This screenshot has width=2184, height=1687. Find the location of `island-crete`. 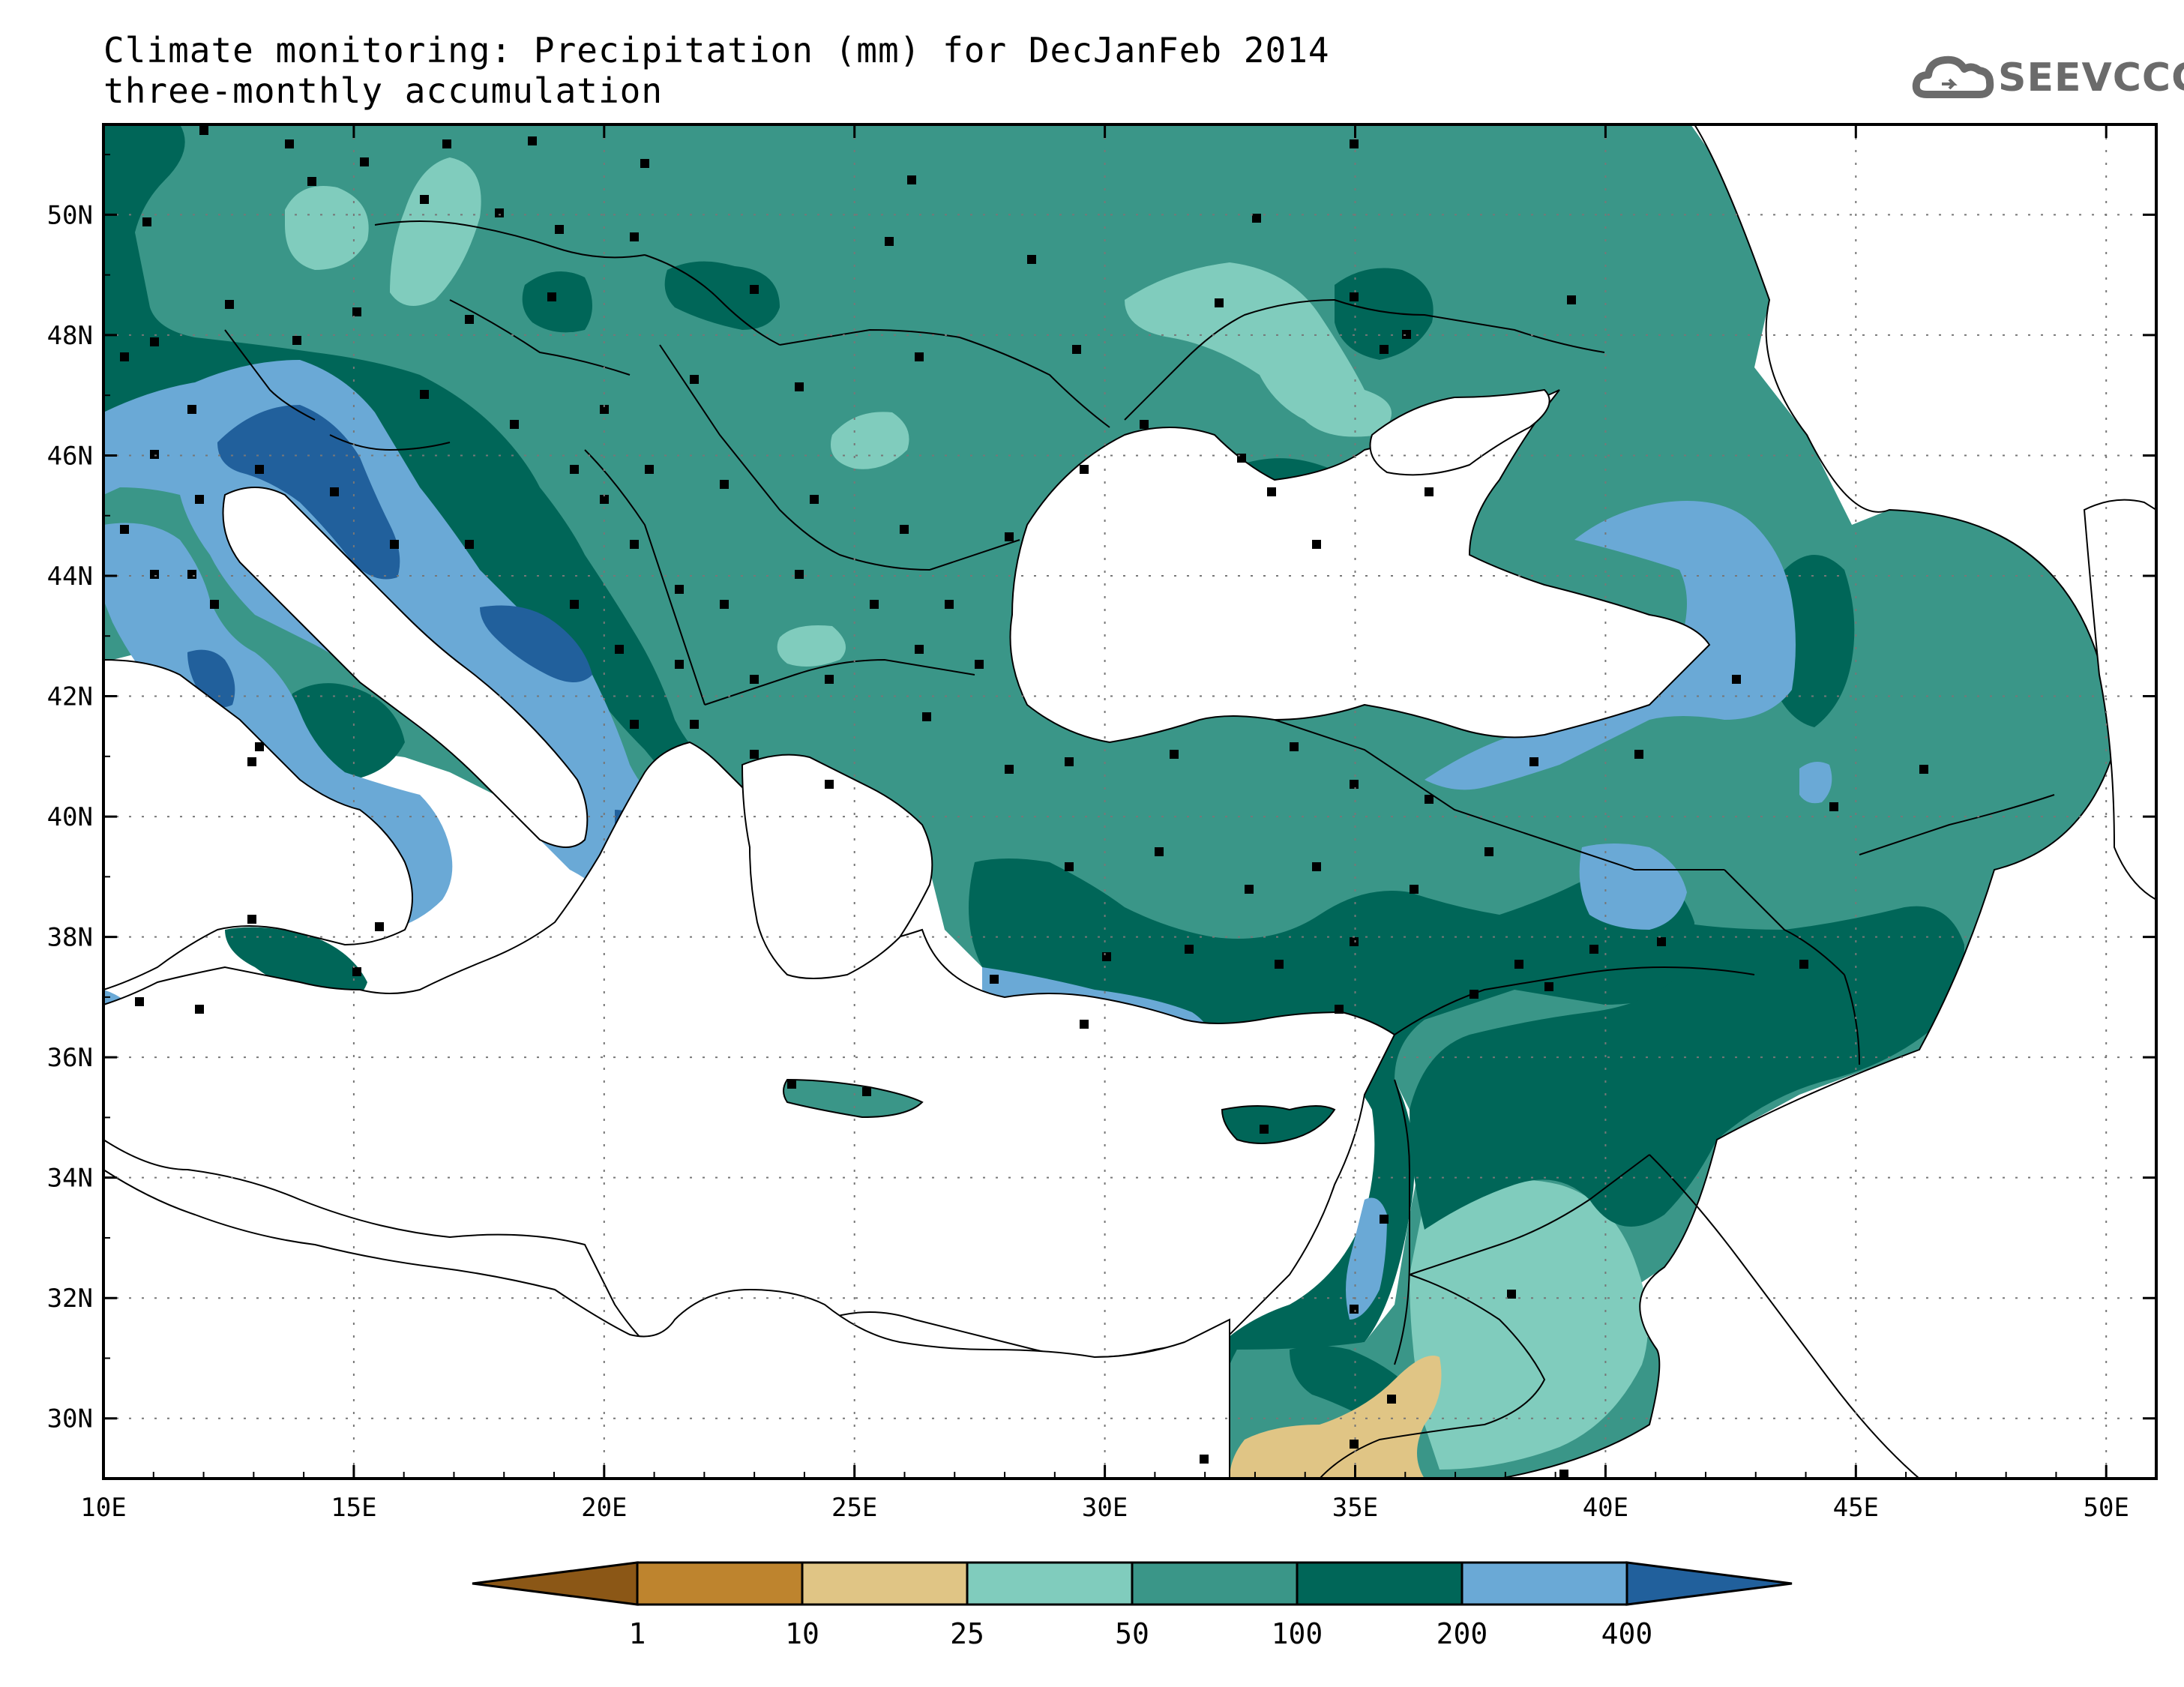

island-crete is located at coordinates (853, 1098).